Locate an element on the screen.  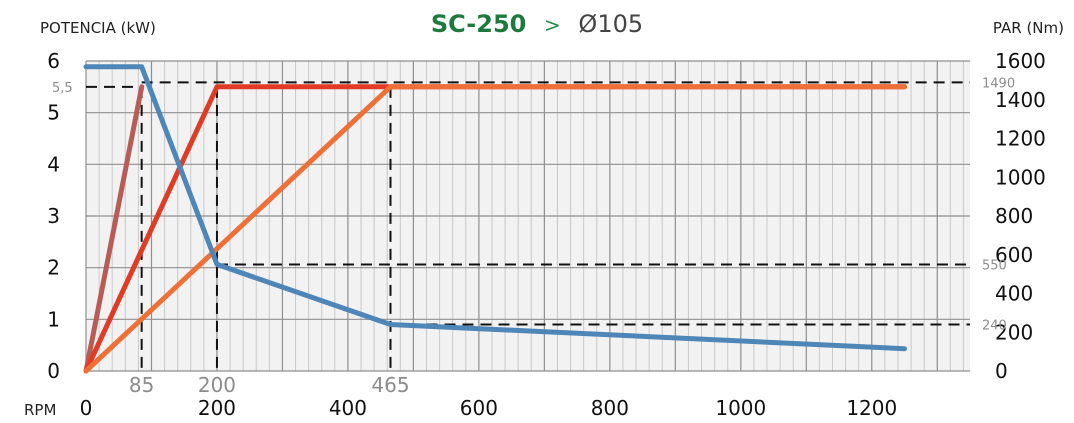
y-right-tick-label: 0 is located at coordinates (1001, 371).